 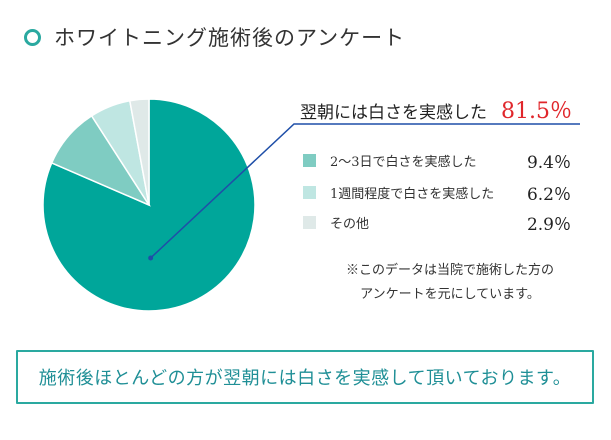 I want to click on legend-value: 6.2％, so click(x=548, y=195).